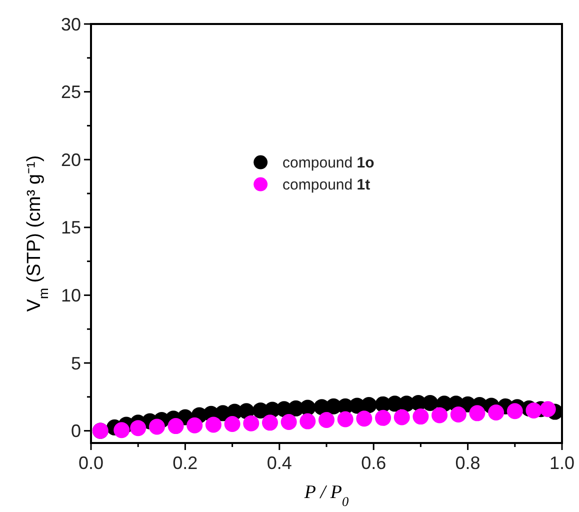 This screenshot has height=512, width=579. I want to click on y-tick-label: 20, so click(70, 160).